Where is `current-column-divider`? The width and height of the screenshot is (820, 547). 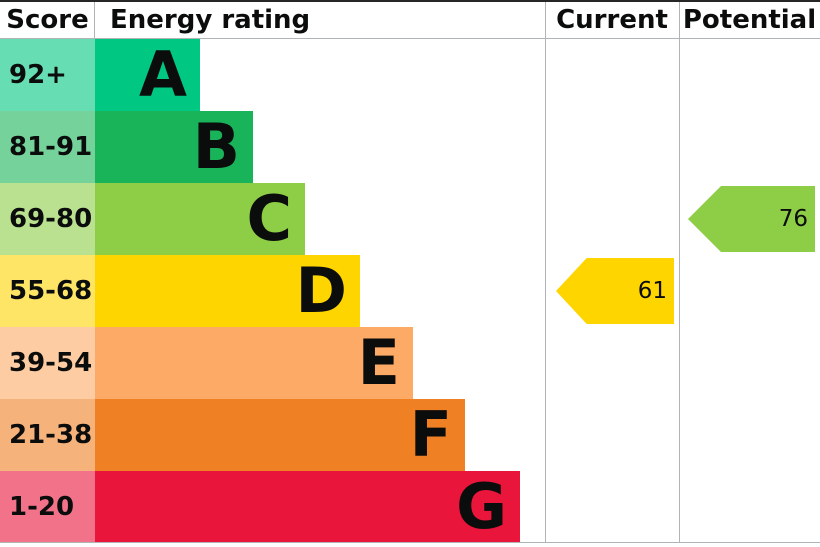 current-column-divider is located at coordinates (545, 272).